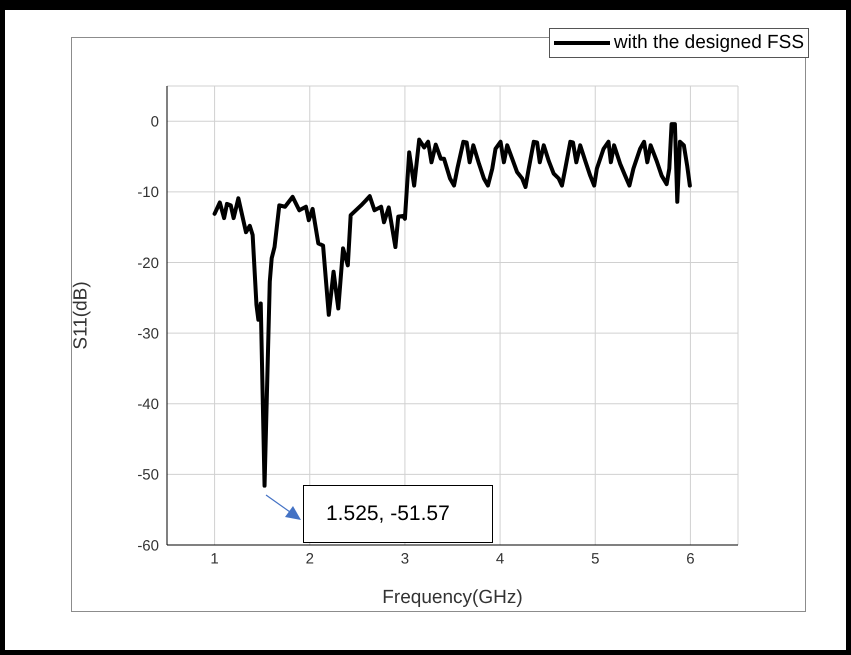  What do you see at coordinates (500, 559) in the screenshot?
I see `x-tick-label: 4` at bounding box center [500, 559].